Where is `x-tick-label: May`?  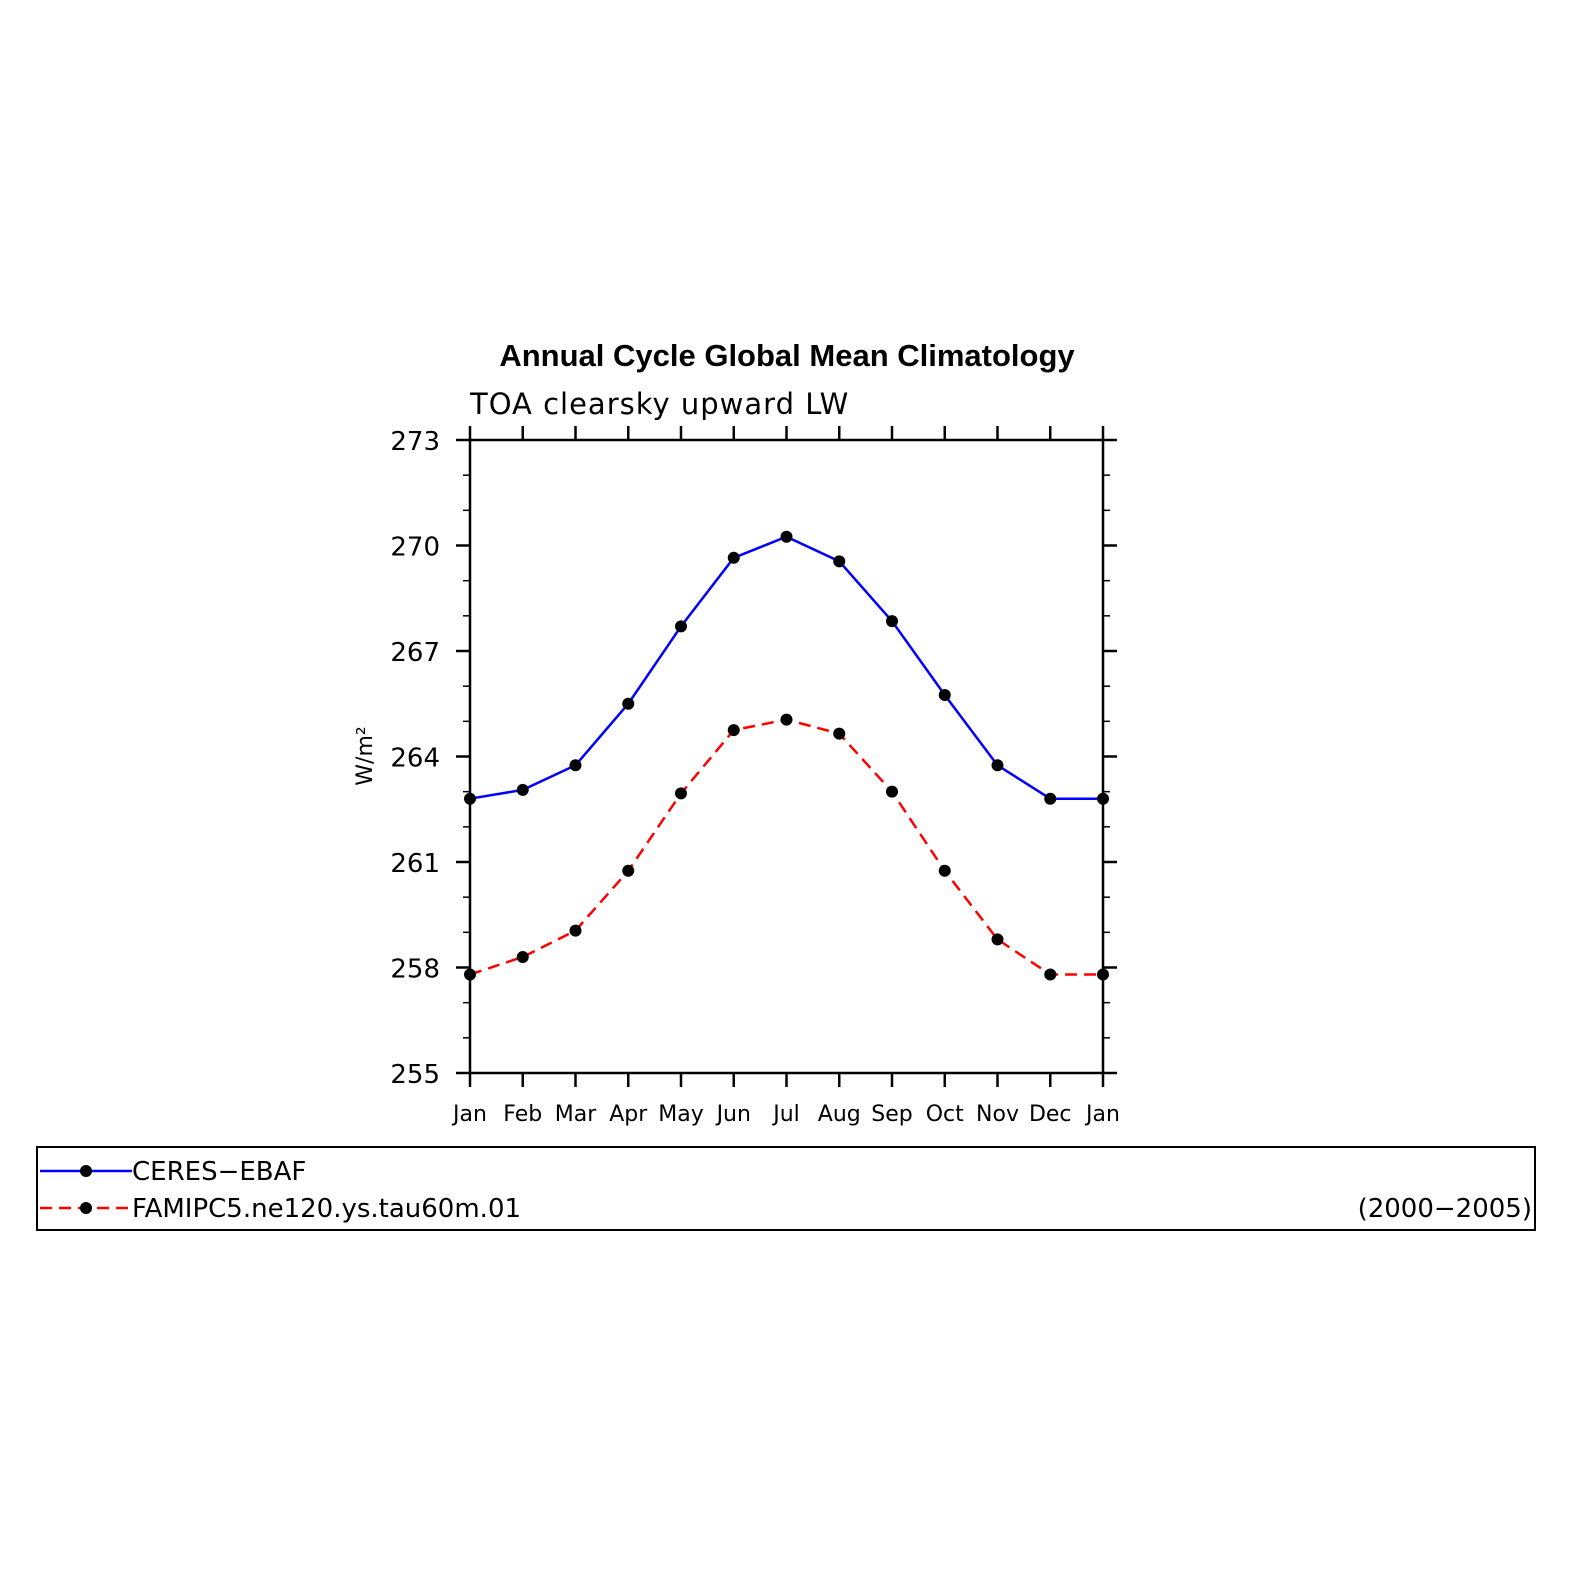
x-tick-label: May is located at coordinates (680, 1114).